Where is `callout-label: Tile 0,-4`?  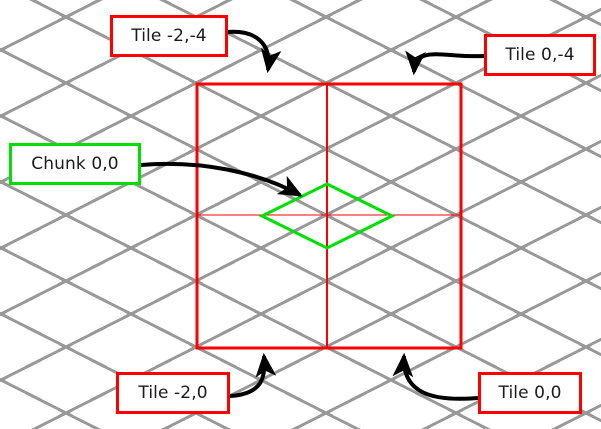 callout-label: Tile 0,-4 is located at coordinates (540, 54).